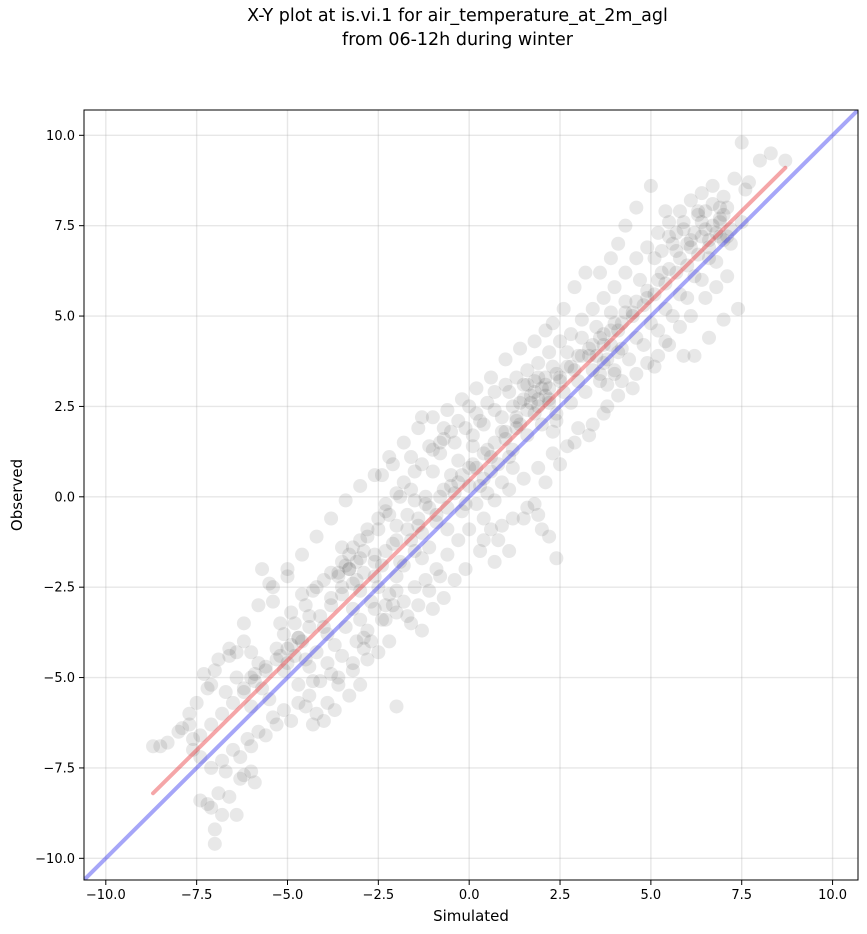  What do you see at coordinates (60, 136) in the screenshot?
I see `y-tick-label: 10.0` at bounding box center [60, 136].